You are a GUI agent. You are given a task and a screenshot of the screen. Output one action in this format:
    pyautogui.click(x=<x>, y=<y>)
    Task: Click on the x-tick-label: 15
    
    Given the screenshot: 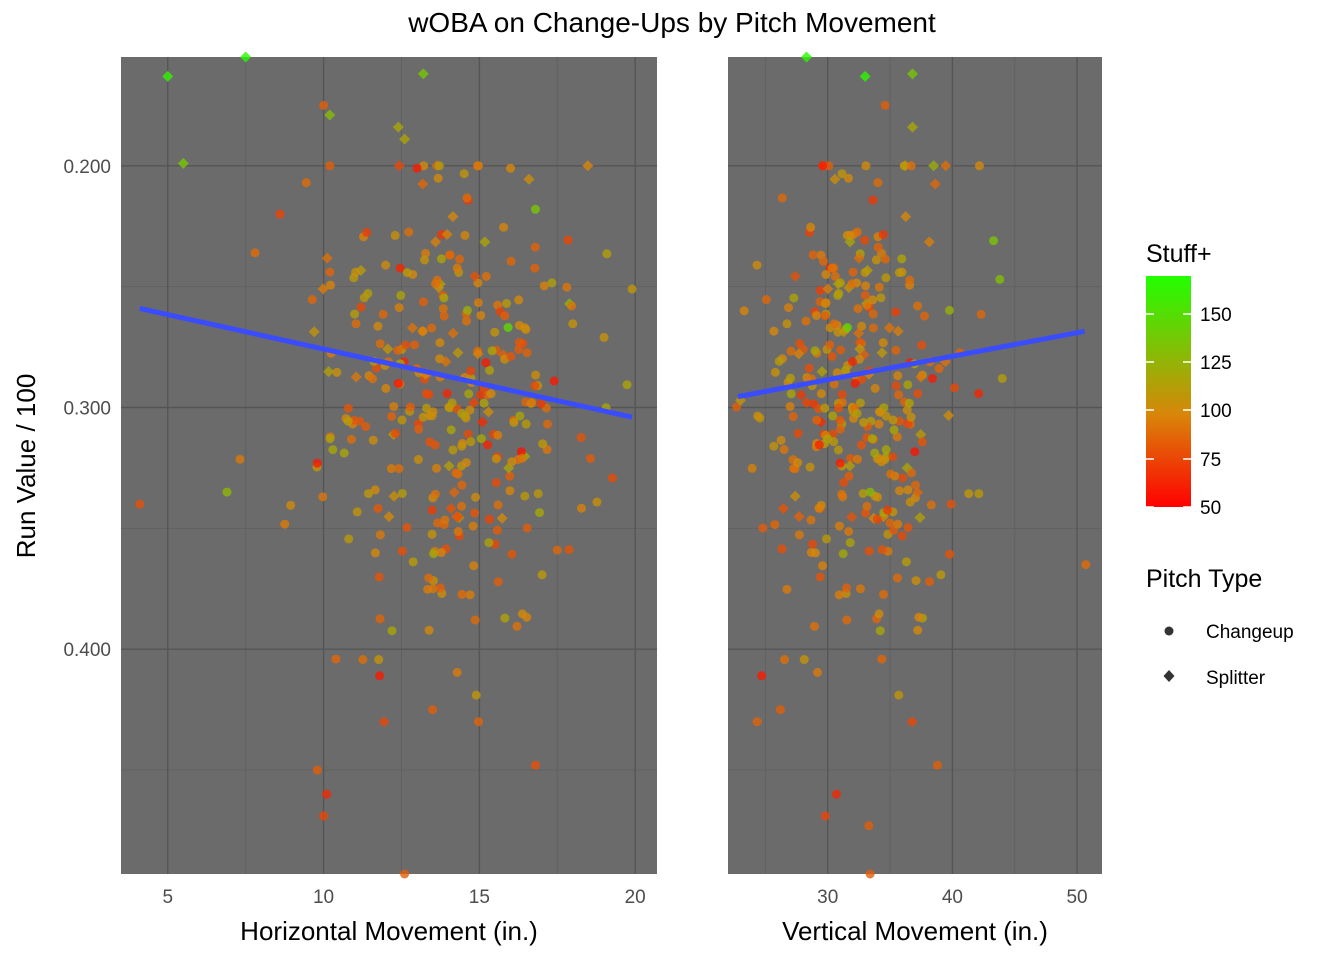 What is the action you would take?
    pyautogui.click(x=479, y=897)
    